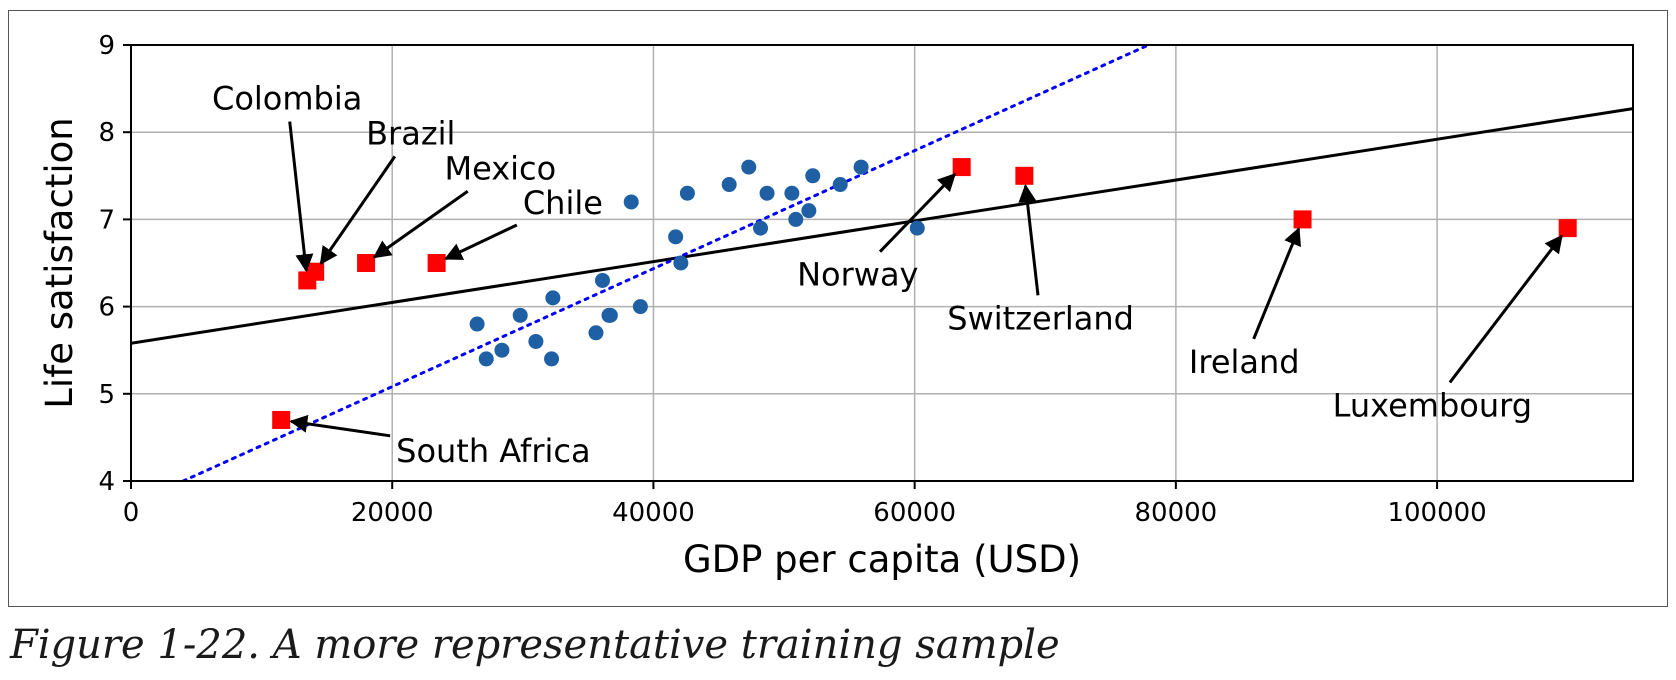  I want to click on annotation-label: Brazil, so click(410, 133).